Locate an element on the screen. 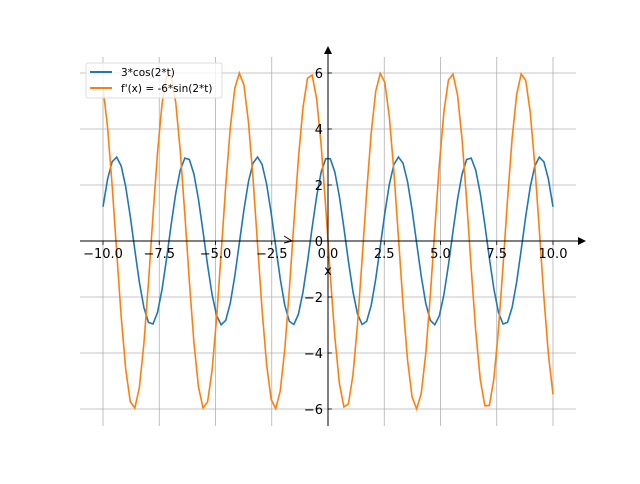 The height and width of the screenshot is (484, 640). y-tick-label: −4 is located at coordinates (313, 354).